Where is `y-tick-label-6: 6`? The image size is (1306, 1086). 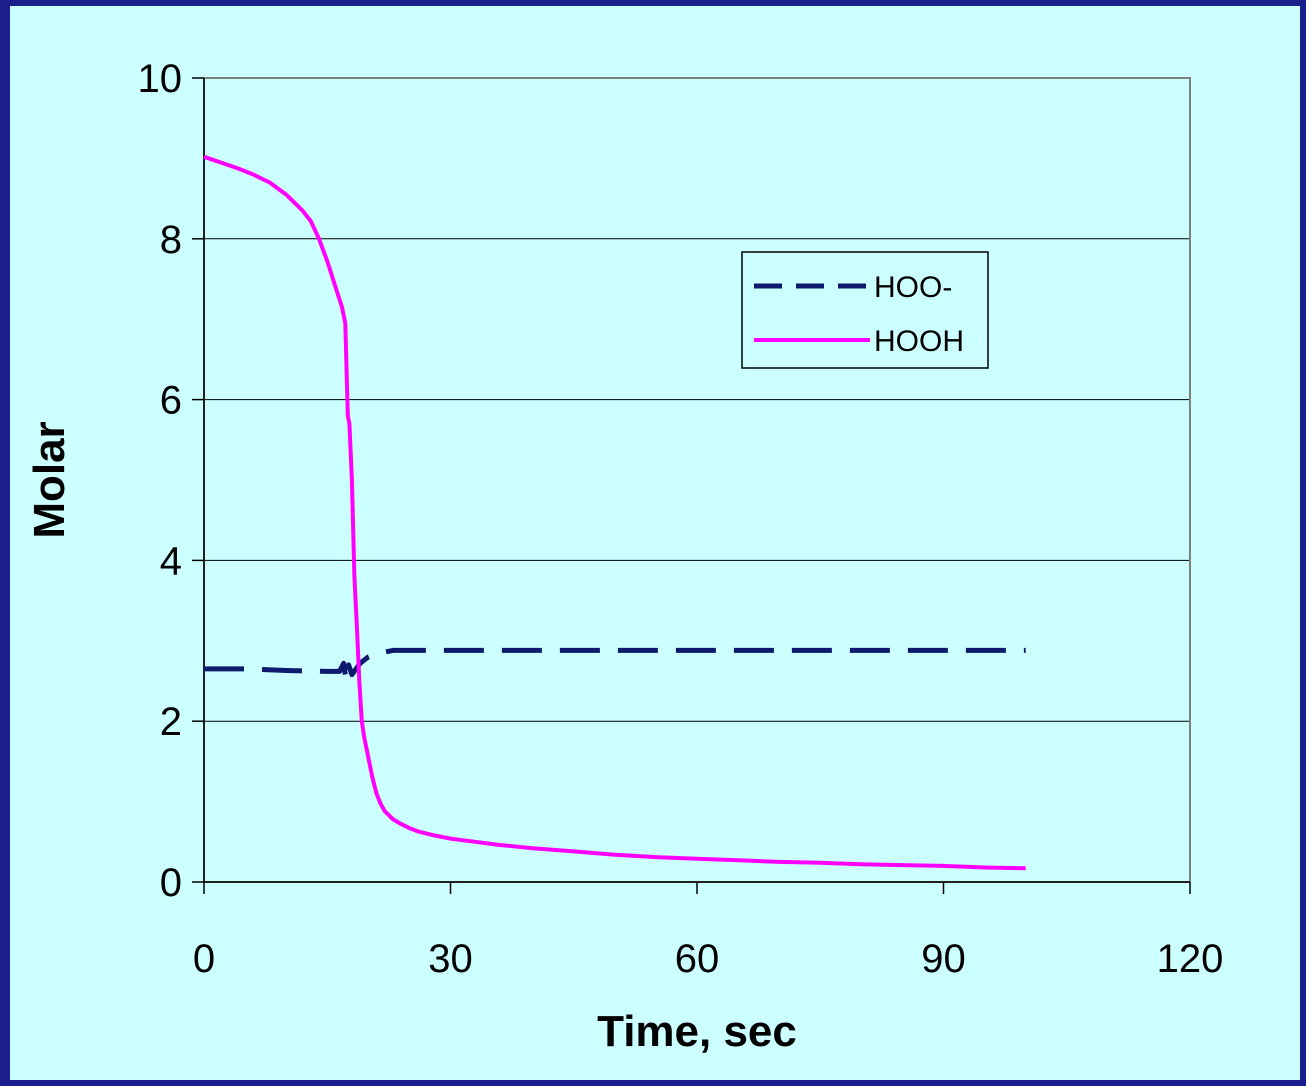 y-tick-label-6: 6 is located at coordinates (171, 401).